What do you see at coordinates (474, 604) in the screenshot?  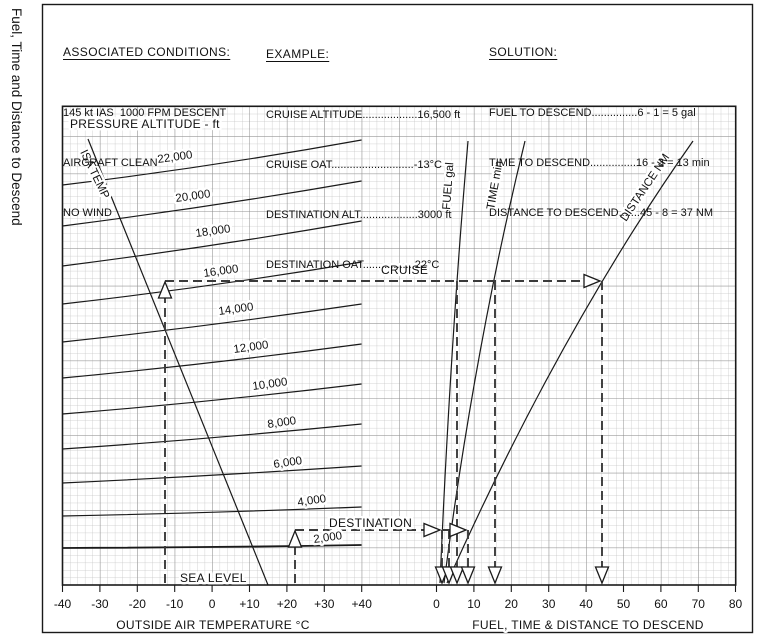 I see `descend-tick: 10` at bounding box center [474, 604].